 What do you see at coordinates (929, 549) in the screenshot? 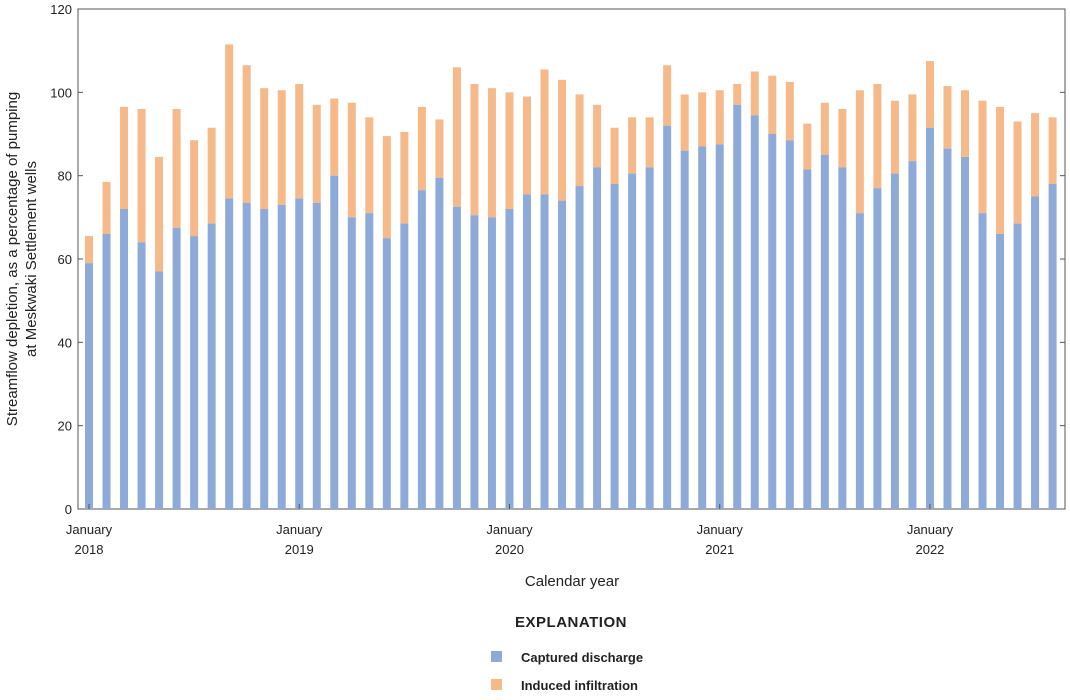
I see `x-tick-label-year: 2022` at bounding box center [929, 549].